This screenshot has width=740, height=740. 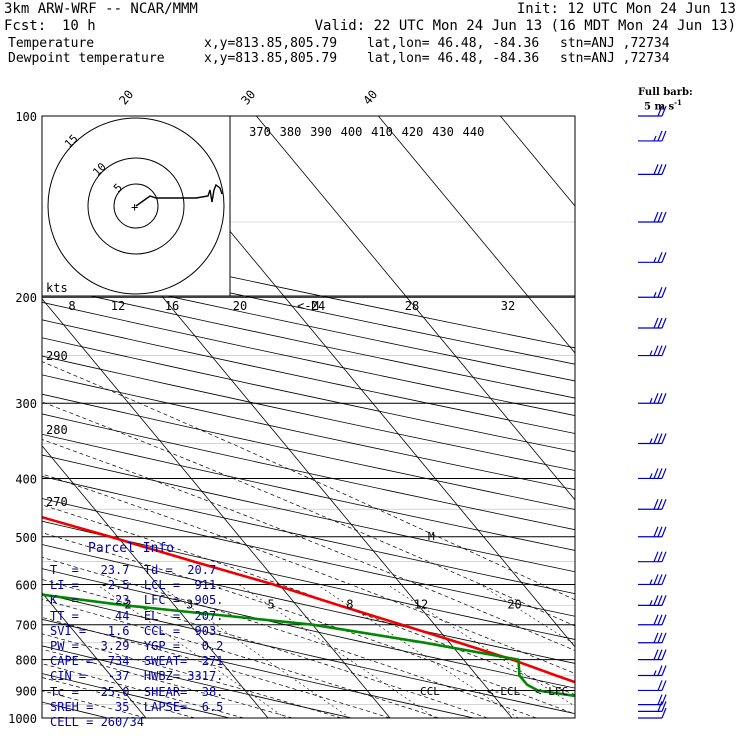 I want to click on dewpoint-legend: Dewpoint temperature, so click(x=86, y=58).